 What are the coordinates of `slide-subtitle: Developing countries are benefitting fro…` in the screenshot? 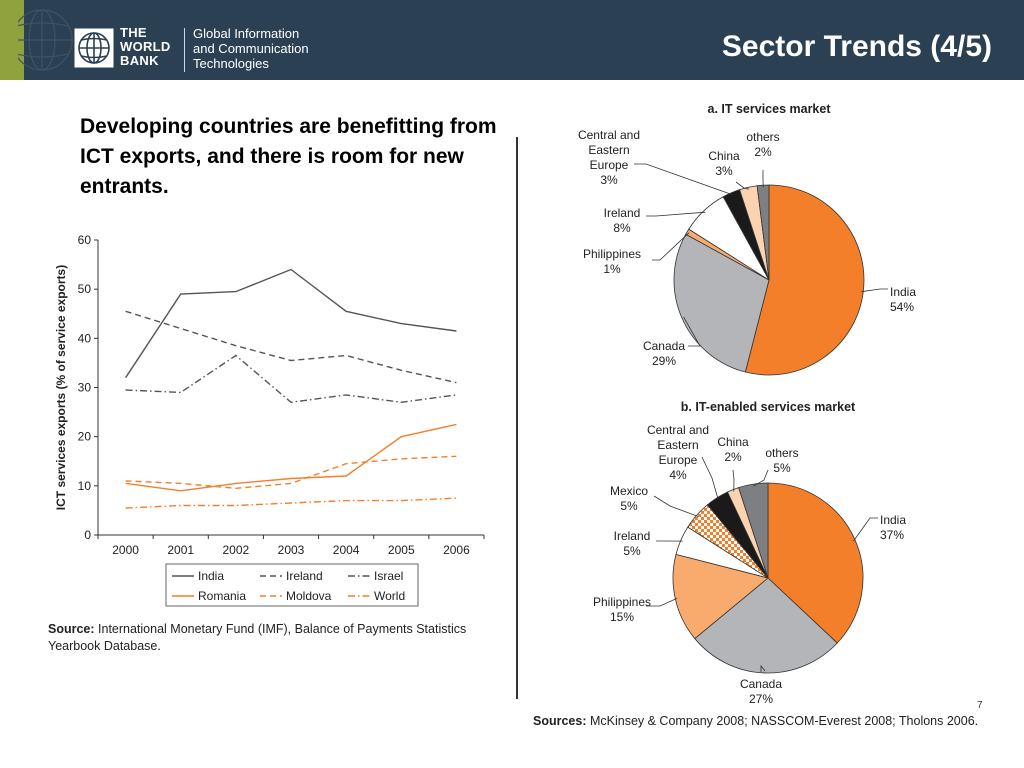 It's located at (288, 156).